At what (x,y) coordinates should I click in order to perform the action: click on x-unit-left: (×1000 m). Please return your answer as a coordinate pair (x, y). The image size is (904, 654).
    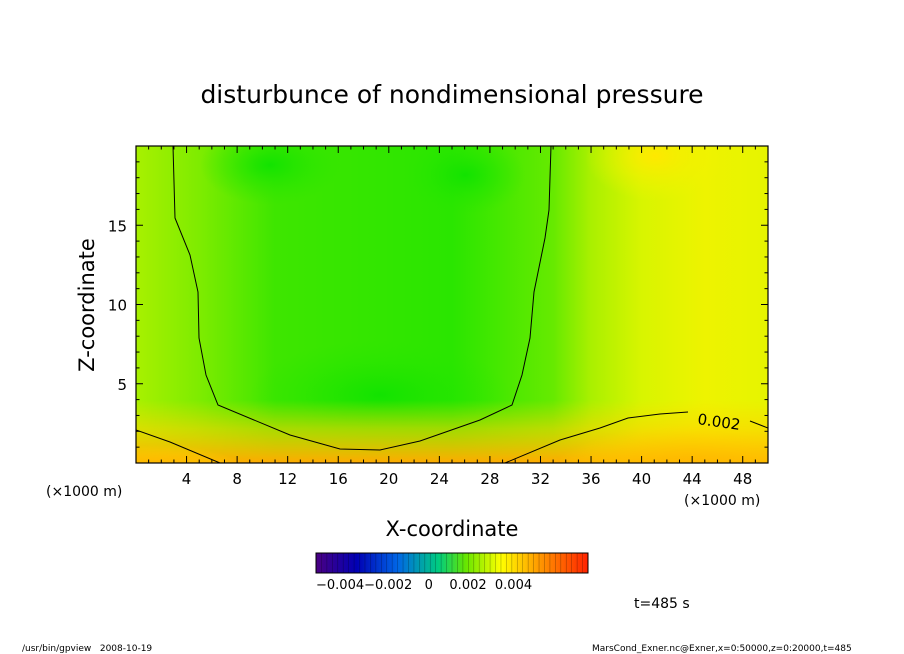
    Looking at the image, I should click on (84, 492).